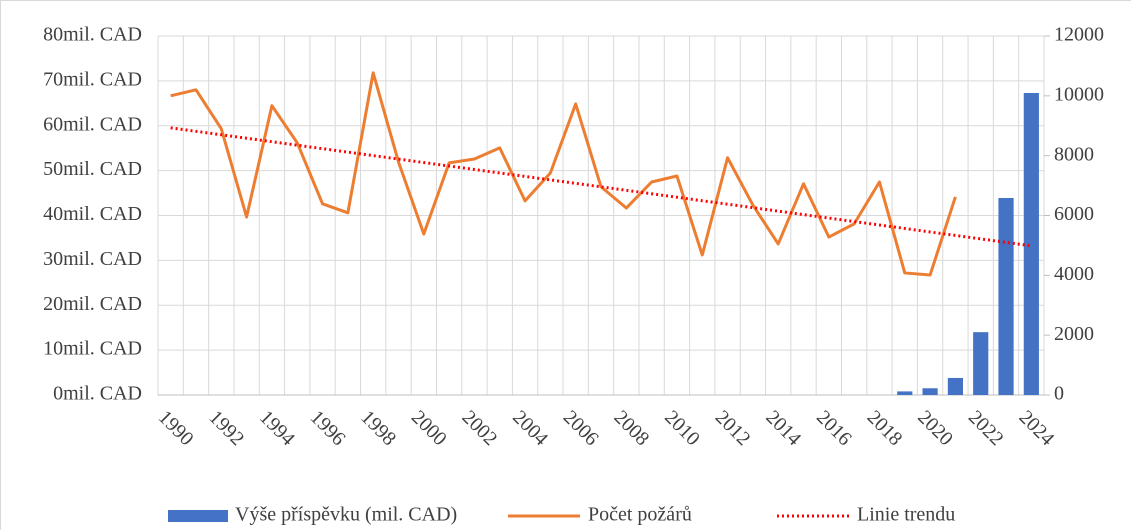 This screenshot has height=530, width=1131. What do you see at coordinates (198, 516) in the screenshot?
I see `legend-swatch` at bounding box center [198, 516].